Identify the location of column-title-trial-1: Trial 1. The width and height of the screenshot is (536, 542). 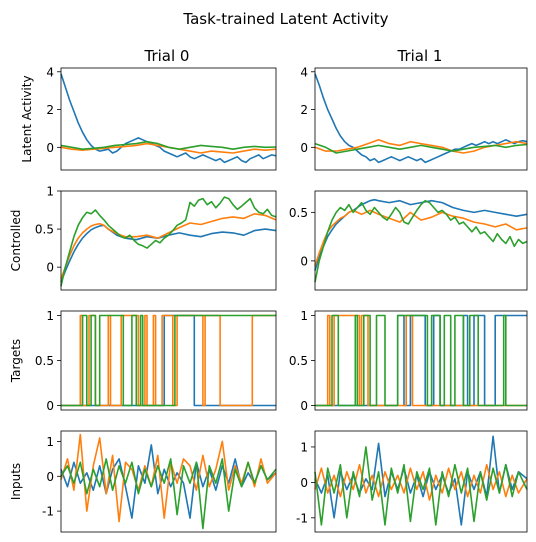
(420, 56).